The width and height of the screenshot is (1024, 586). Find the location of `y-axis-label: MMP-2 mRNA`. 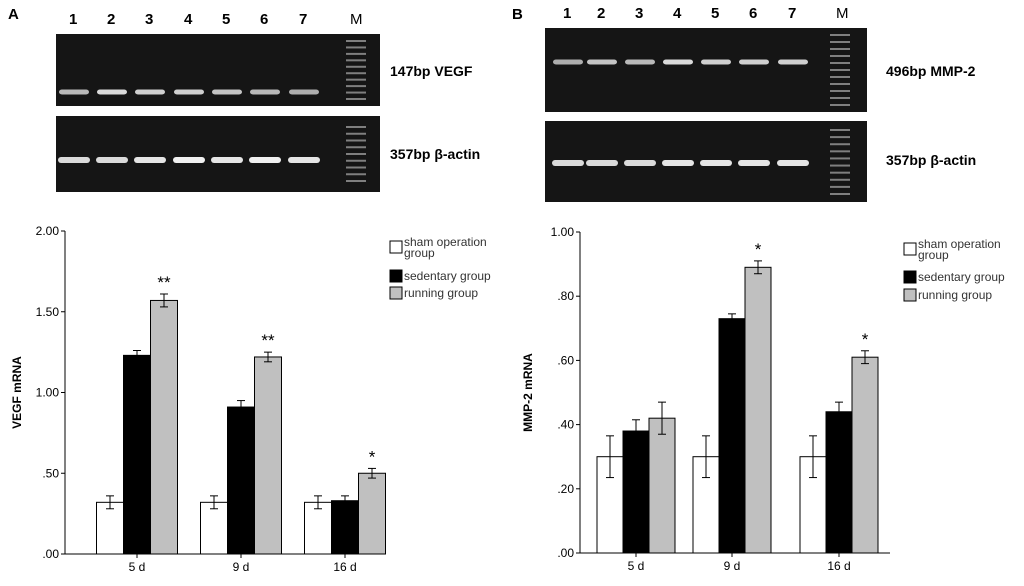

y-axis-label: MMP-2 mRNA is located at coordinates (528, 392).